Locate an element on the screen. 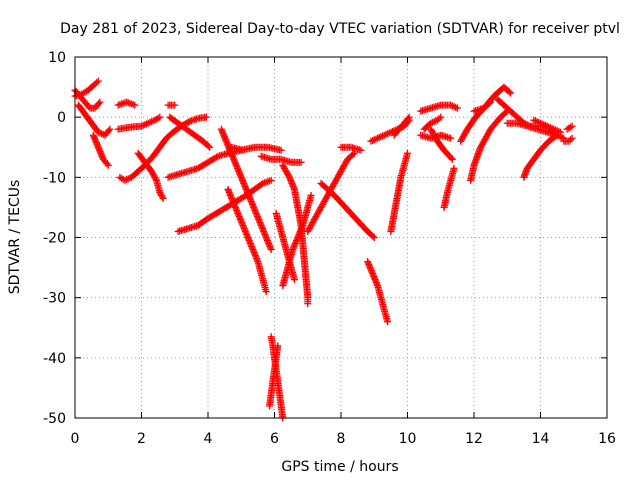 The image size is (640, 480). y-tick-label: 0 is located at coordinates (61, 118).